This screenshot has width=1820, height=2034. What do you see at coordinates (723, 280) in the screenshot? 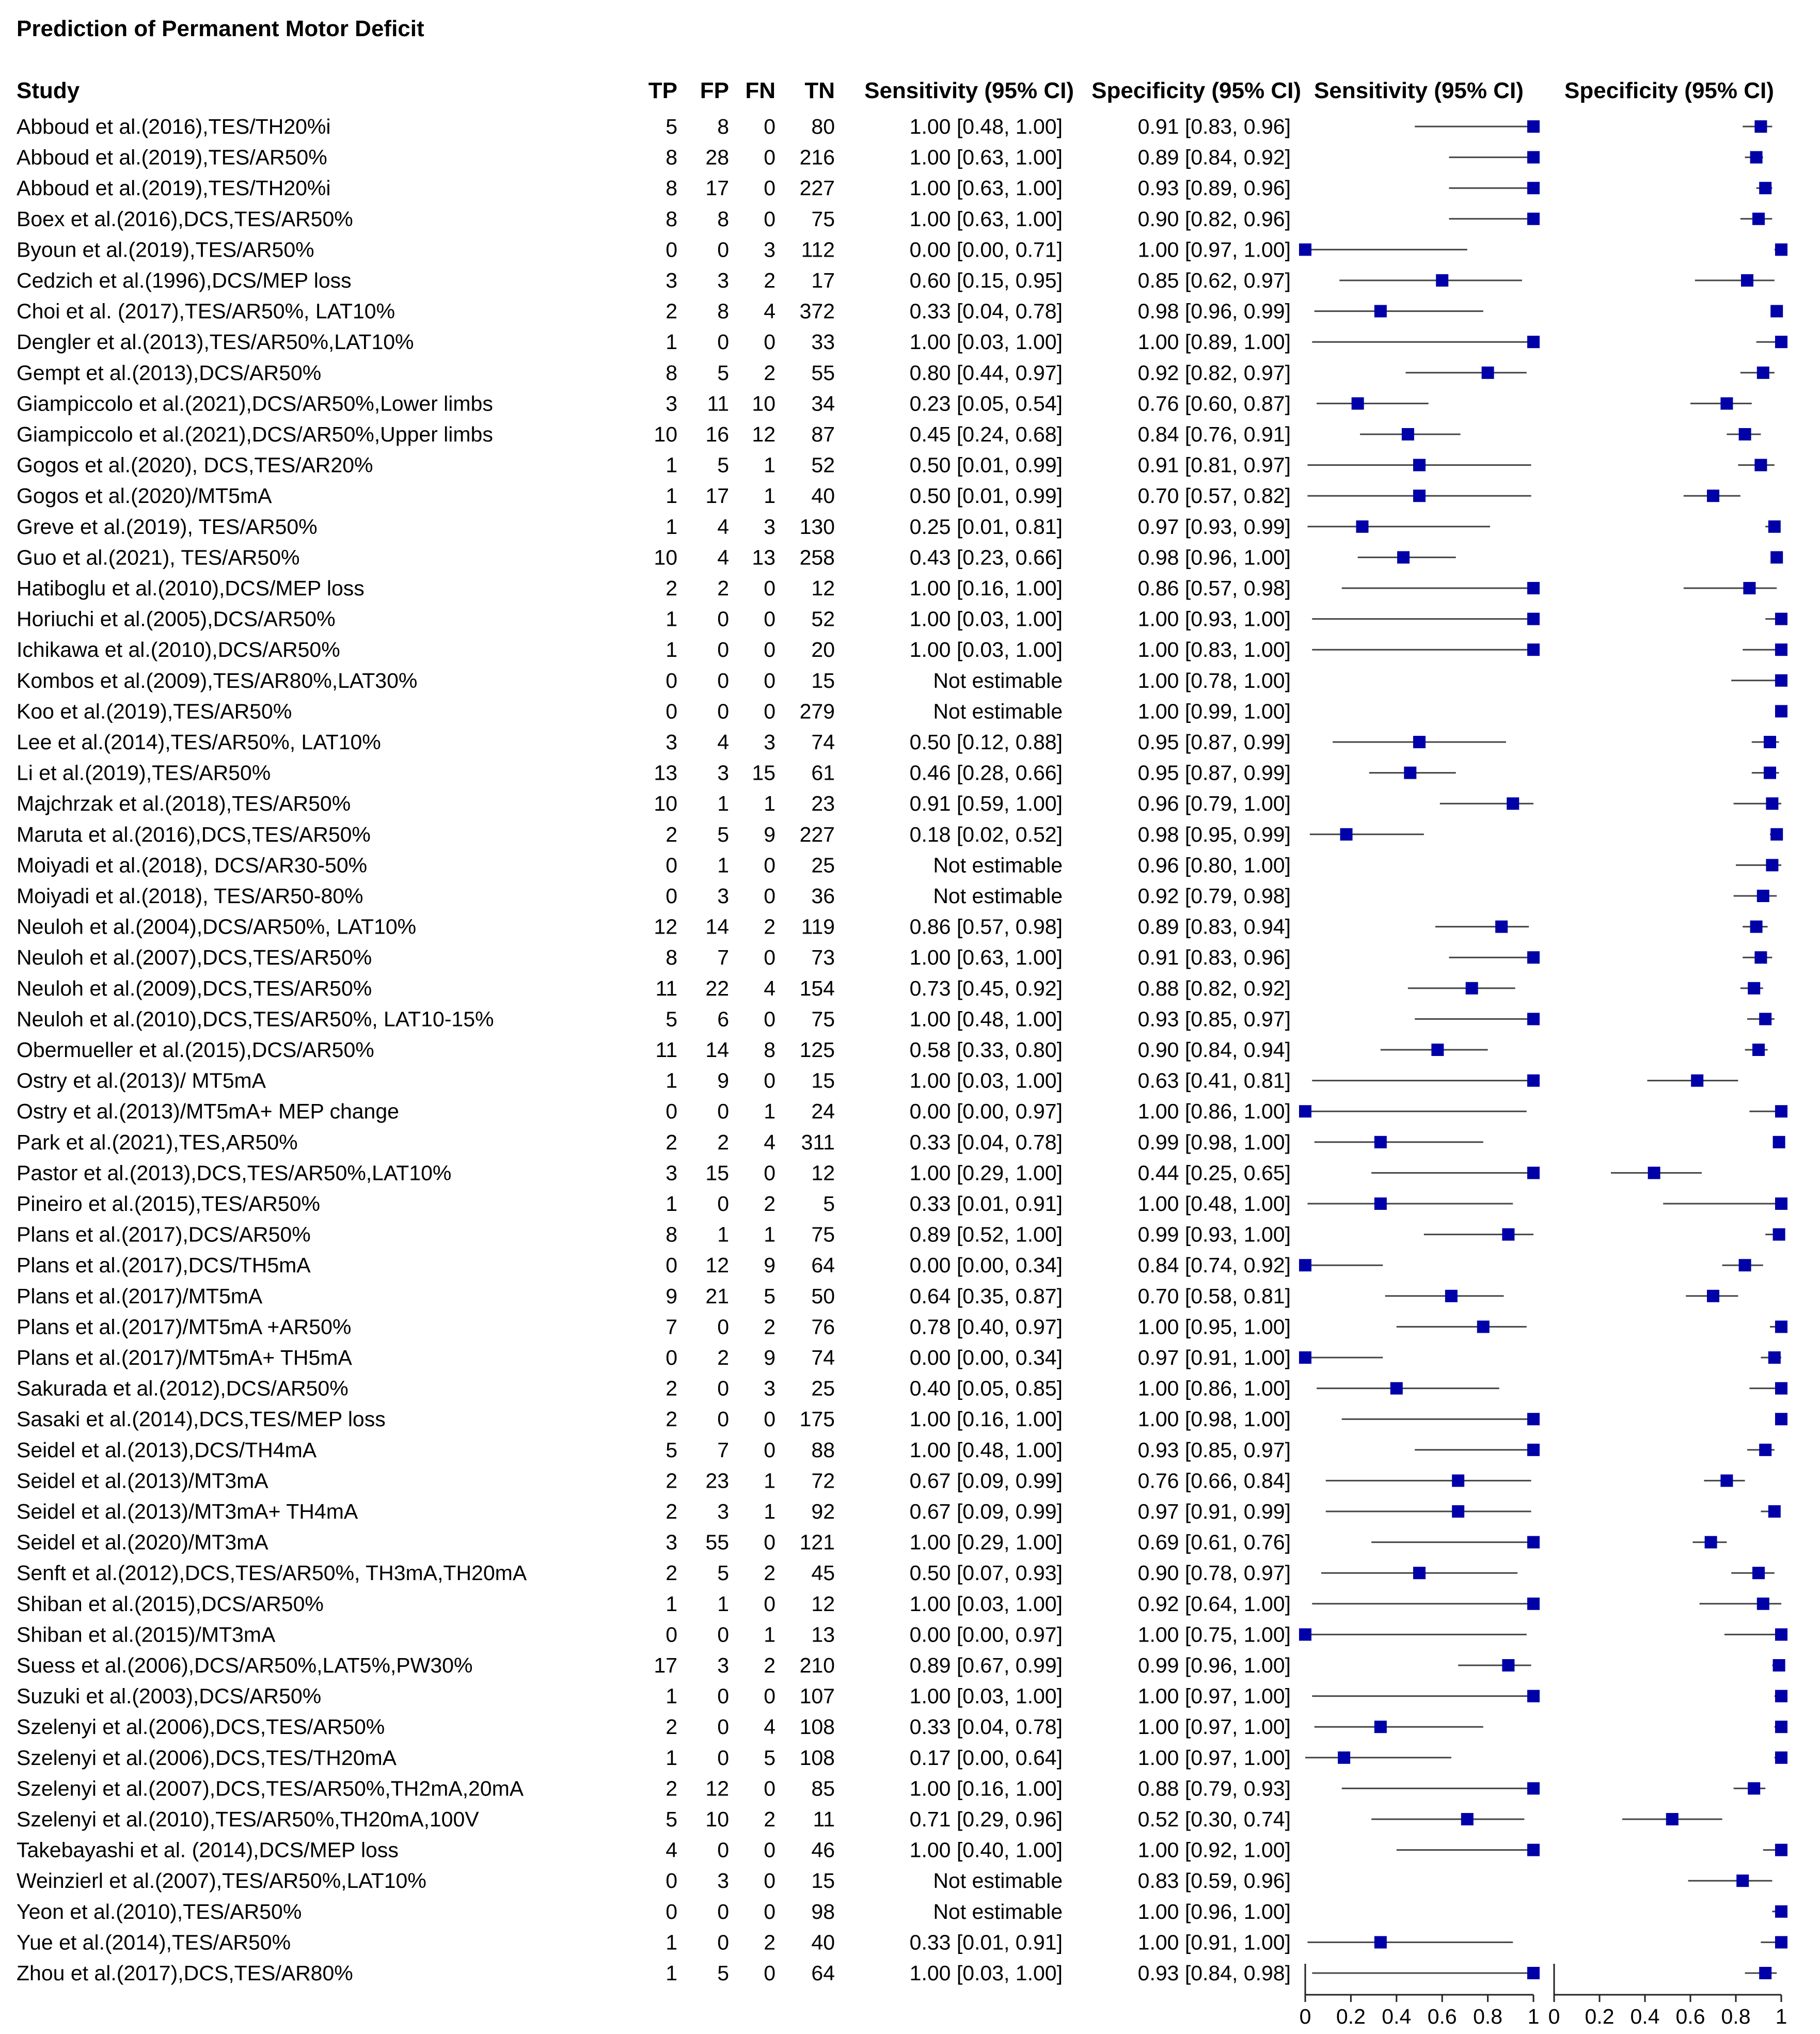
I see `fp-value: 3` at bounding box center [723, 280].